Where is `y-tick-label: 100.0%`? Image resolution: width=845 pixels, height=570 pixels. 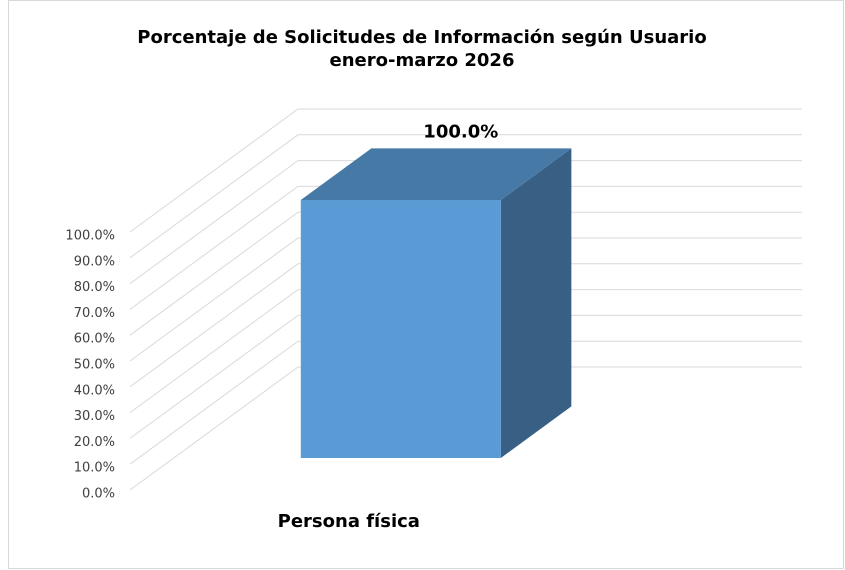
y-tick-label: 100.0% is located at coordinates (90, 236).